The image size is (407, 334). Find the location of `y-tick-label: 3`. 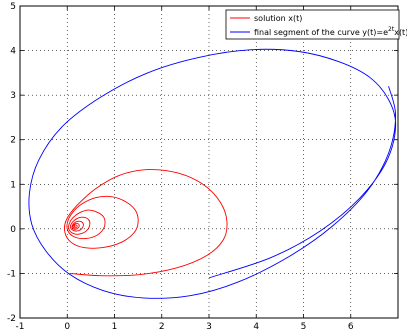

y-tick-label: 3 is located at coordinates (13, 96).